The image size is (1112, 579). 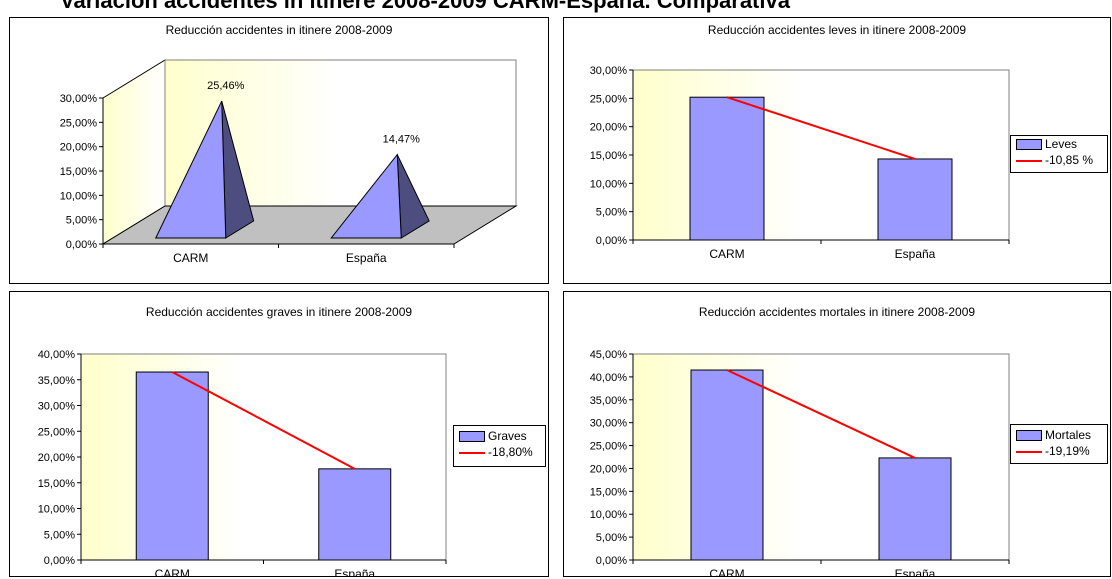 I want to click on legend-item-line: -10,85 %, so click(x=1059, y=160).